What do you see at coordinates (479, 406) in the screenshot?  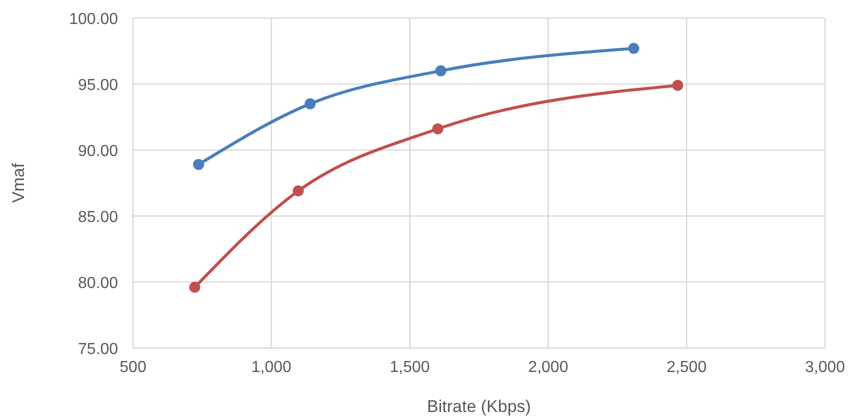 I see `x-axis-title: Bitrate (Kbps)` at bounding box center [479, 406].